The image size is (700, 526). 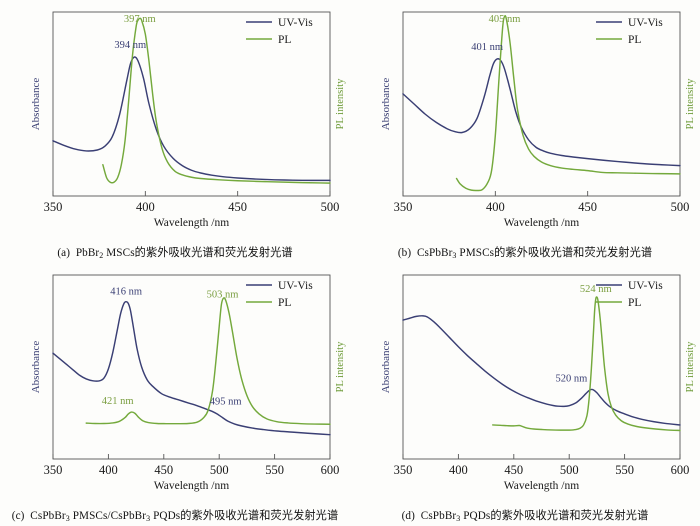 What do you see at coordinates (126, 292) in the screenshot?
I see `svg-text: 416 nm` at bounding box center [126, 292].